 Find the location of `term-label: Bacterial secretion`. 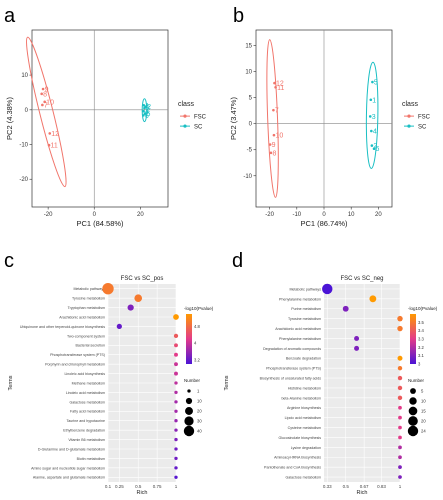

term-label: Bacterial secretion is located at coordinates (90, 346).